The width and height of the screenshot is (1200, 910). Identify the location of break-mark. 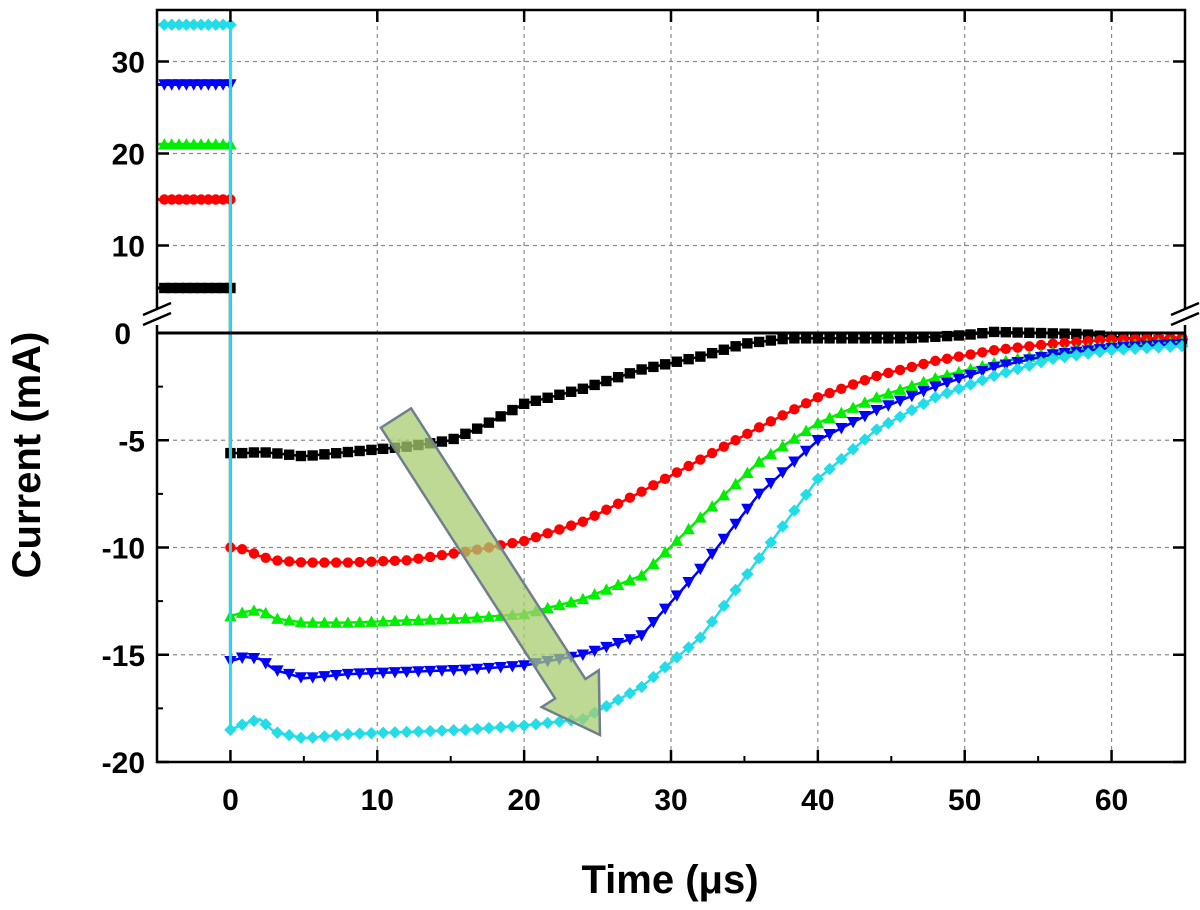
(1185, 309).